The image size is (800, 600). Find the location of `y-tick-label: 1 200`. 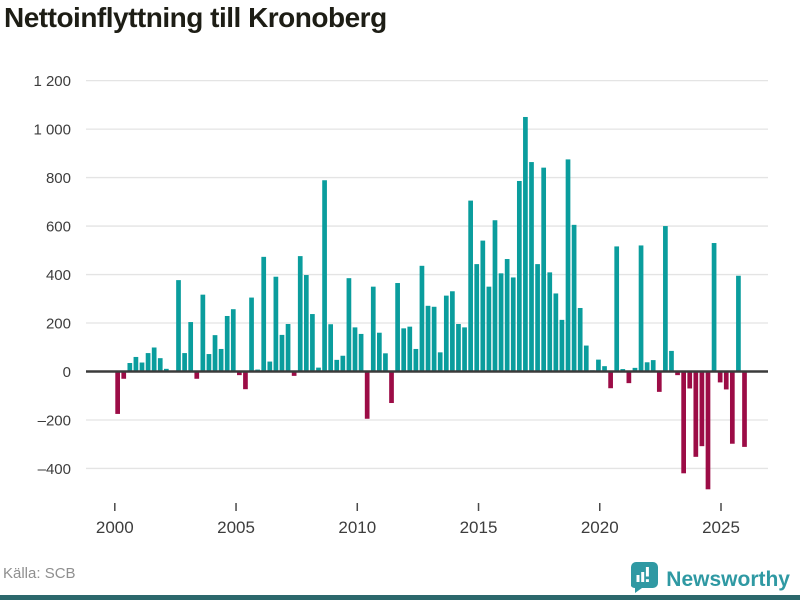

y-tick-label: 1 200 is located at coordinates (52, 81).